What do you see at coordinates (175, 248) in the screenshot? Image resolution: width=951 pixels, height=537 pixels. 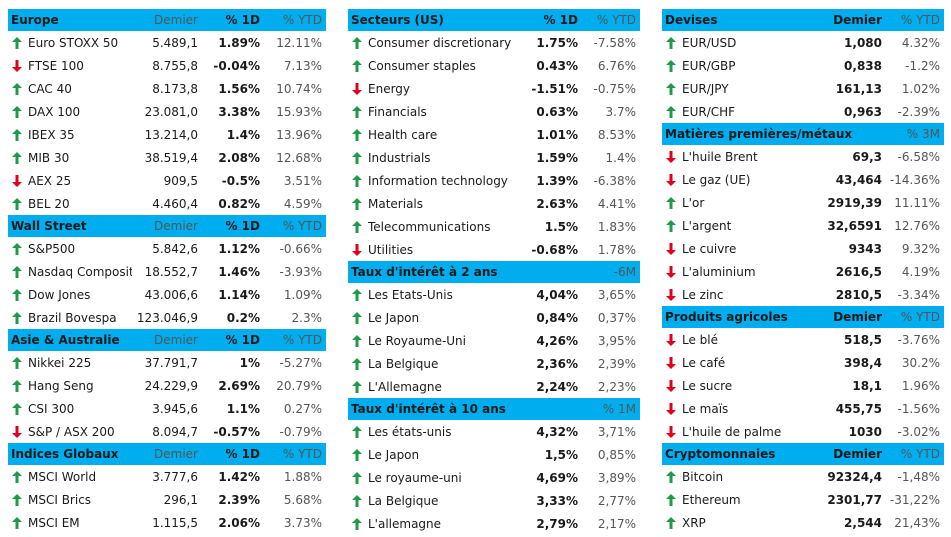 I see `row-v: 5.842,6` at bounding box center [175, 248].